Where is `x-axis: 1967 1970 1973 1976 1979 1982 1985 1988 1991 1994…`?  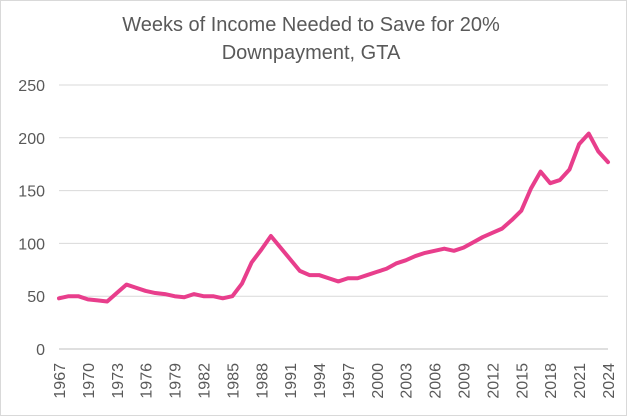 x-axis: 1967 1970 1973 1976 1979 1982 1985 1988 1991 1994… is located at coordinates (335, 381).